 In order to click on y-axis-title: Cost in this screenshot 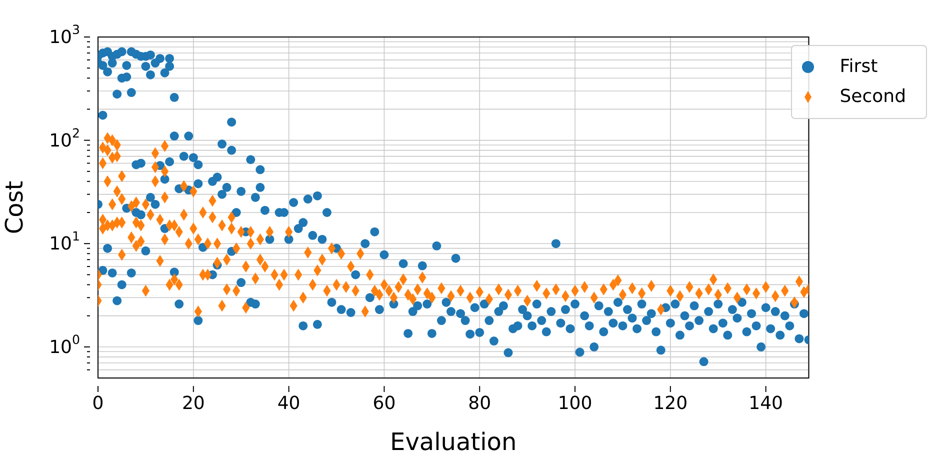, I will do `click(14, 207)`.